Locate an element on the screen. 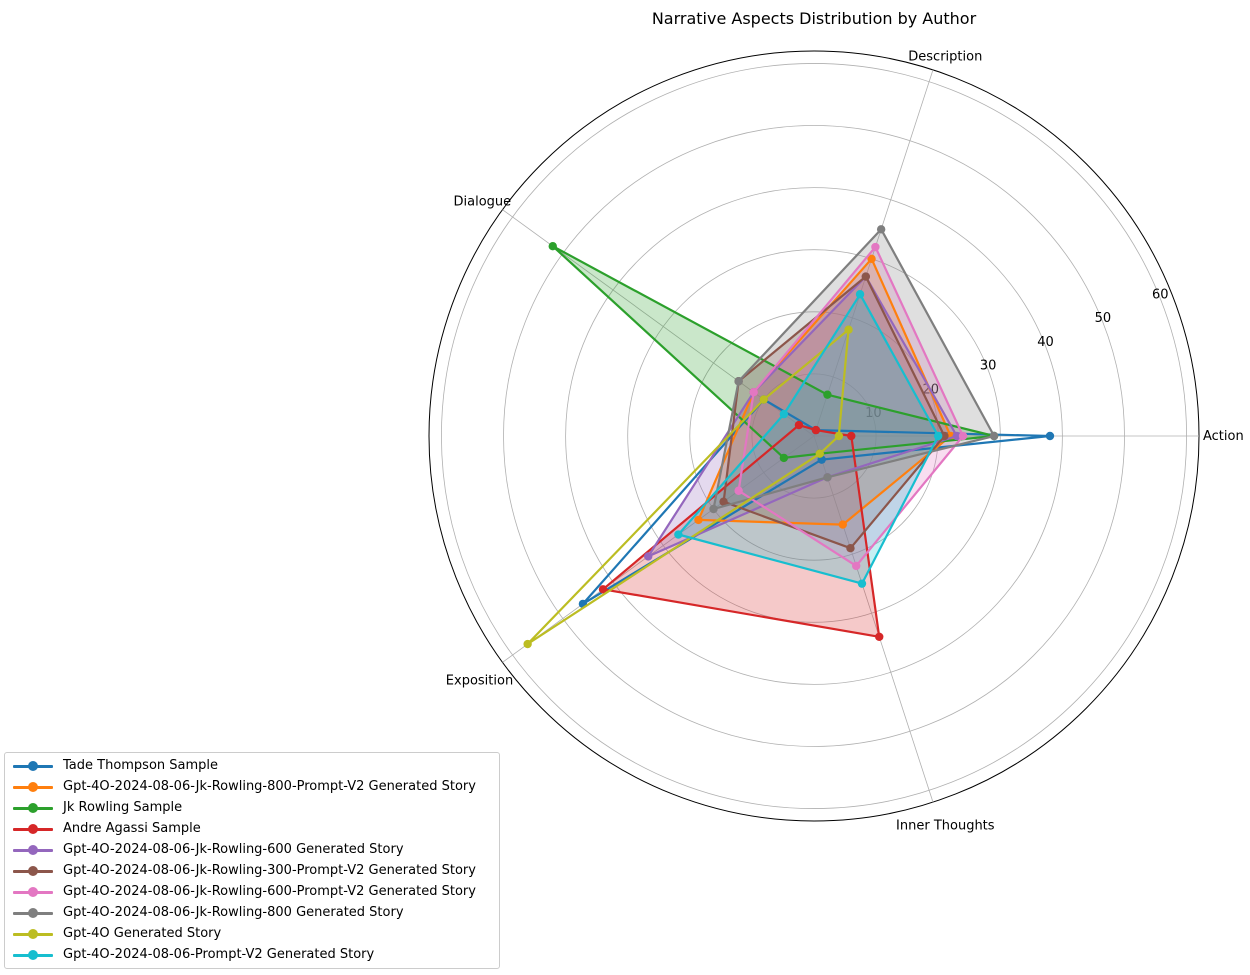  series-6-point-inner-thoughts is located at coordinates (856, 566).